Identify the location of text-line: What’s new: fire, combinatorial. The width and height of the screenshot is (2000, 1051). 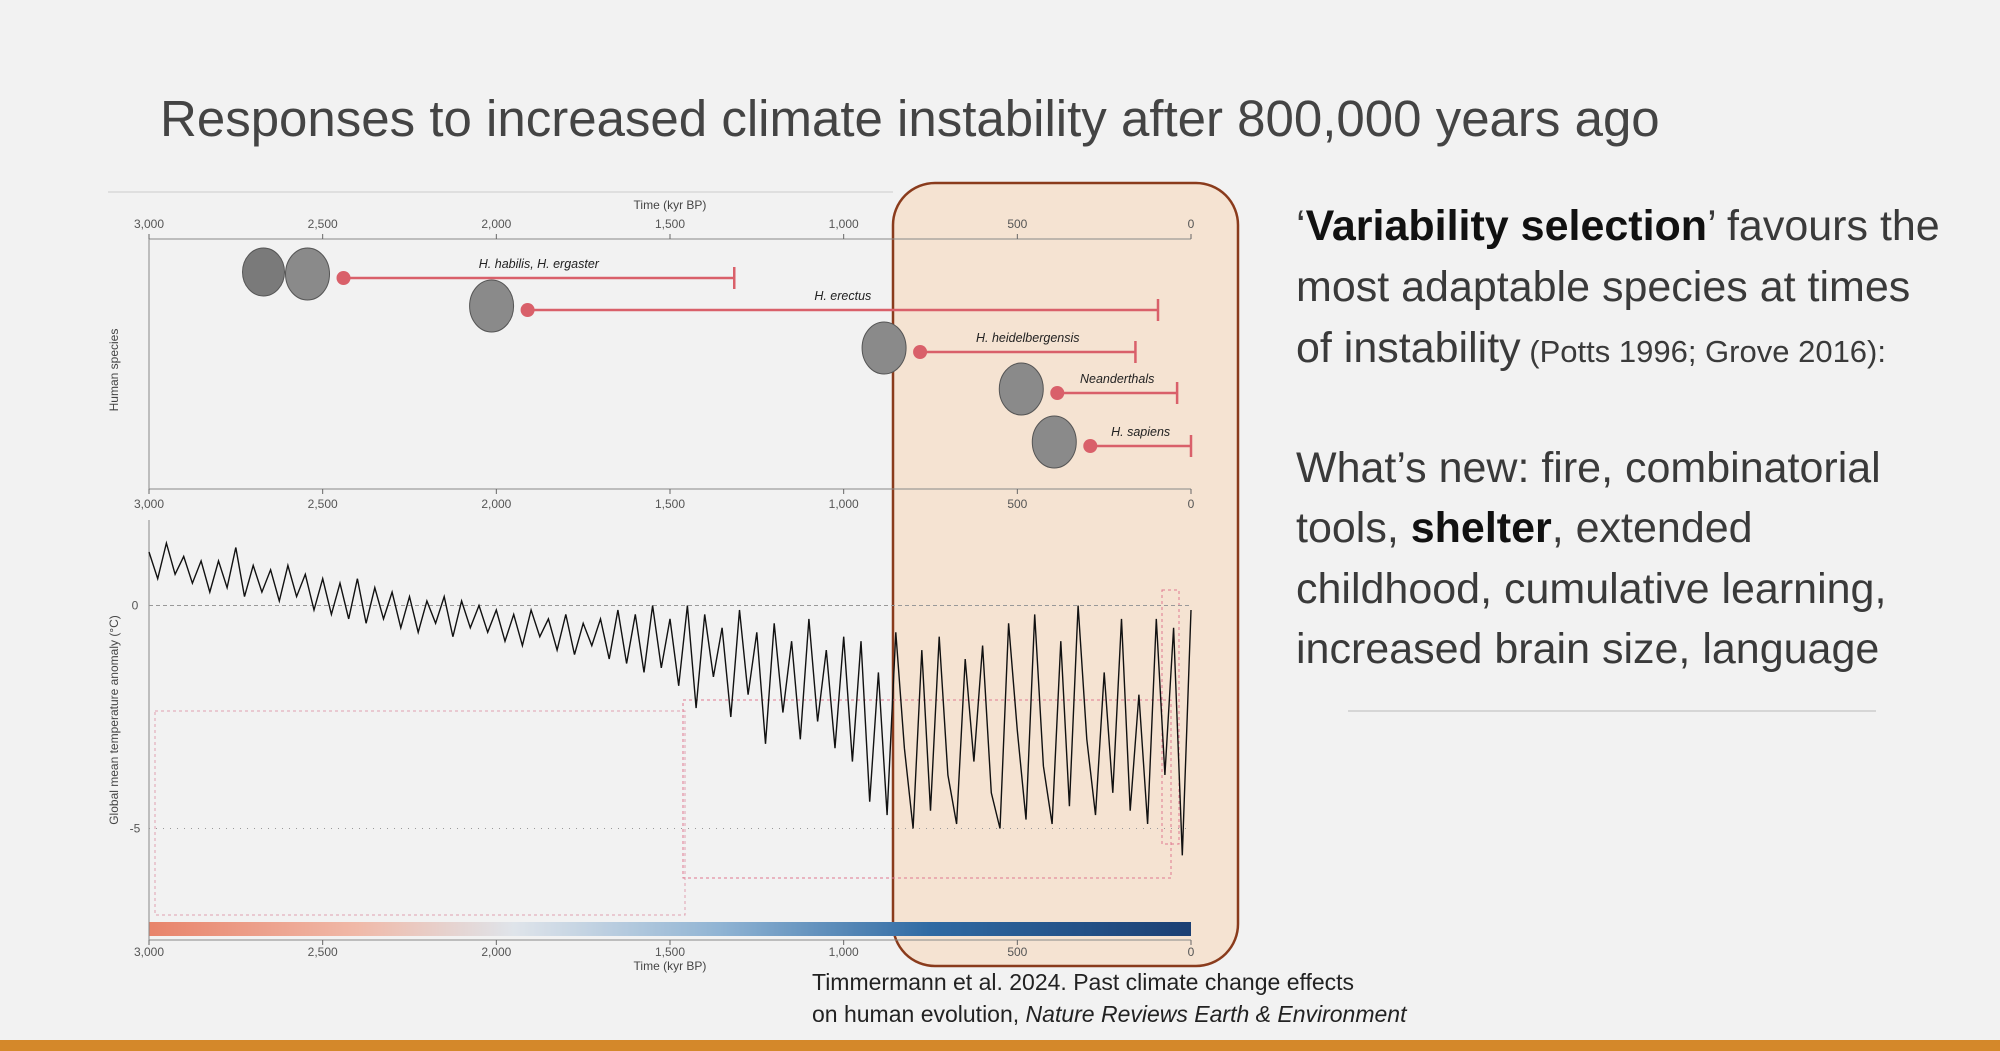
(1588, 468).